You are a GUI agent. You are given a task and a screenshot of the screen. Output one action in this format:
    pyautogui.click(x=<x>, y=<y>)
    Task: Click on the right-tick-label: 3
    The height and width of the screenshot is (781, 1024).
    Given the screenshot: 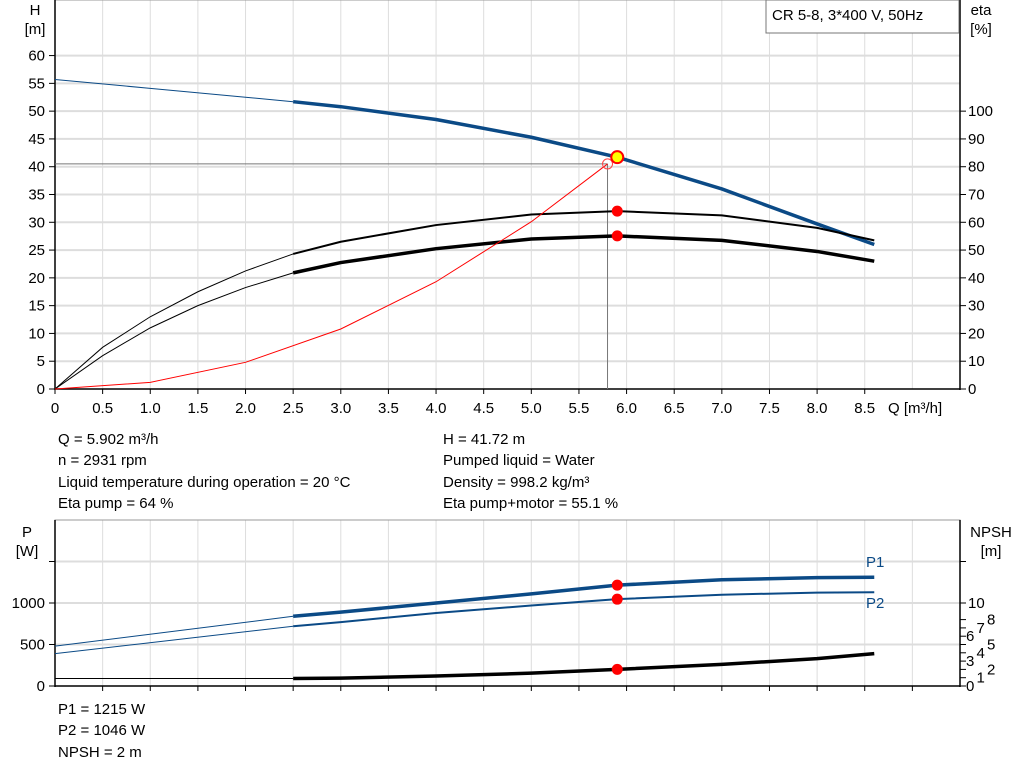 What is the action you would take?
    pyautogui.click(x=970, y=661)
    